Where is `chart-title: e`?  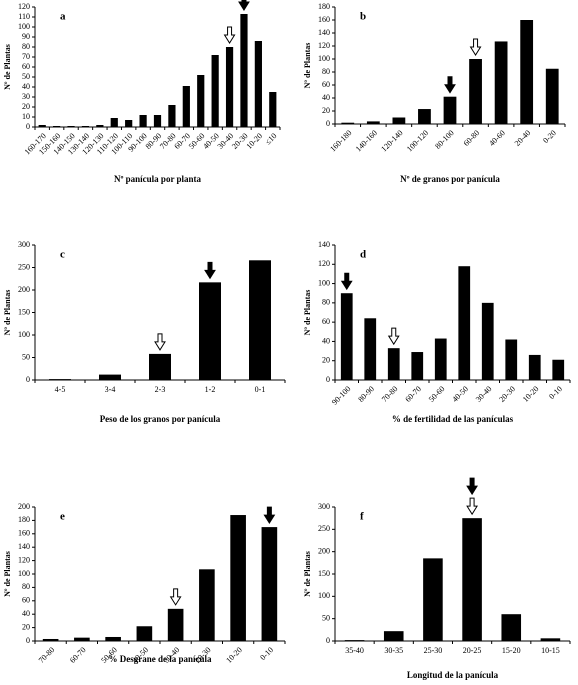
chart-title: e is located at coordinates (62, 517).